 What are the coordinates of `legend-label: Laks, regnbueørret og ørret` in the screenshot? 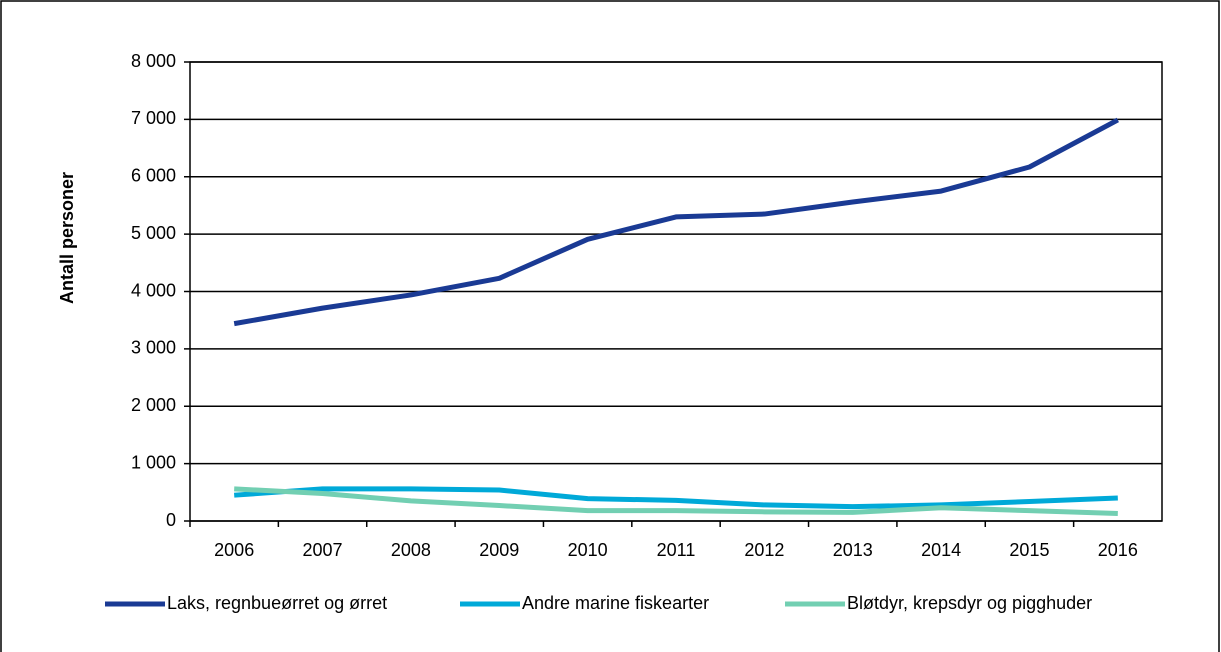 It's located at (277, 603).